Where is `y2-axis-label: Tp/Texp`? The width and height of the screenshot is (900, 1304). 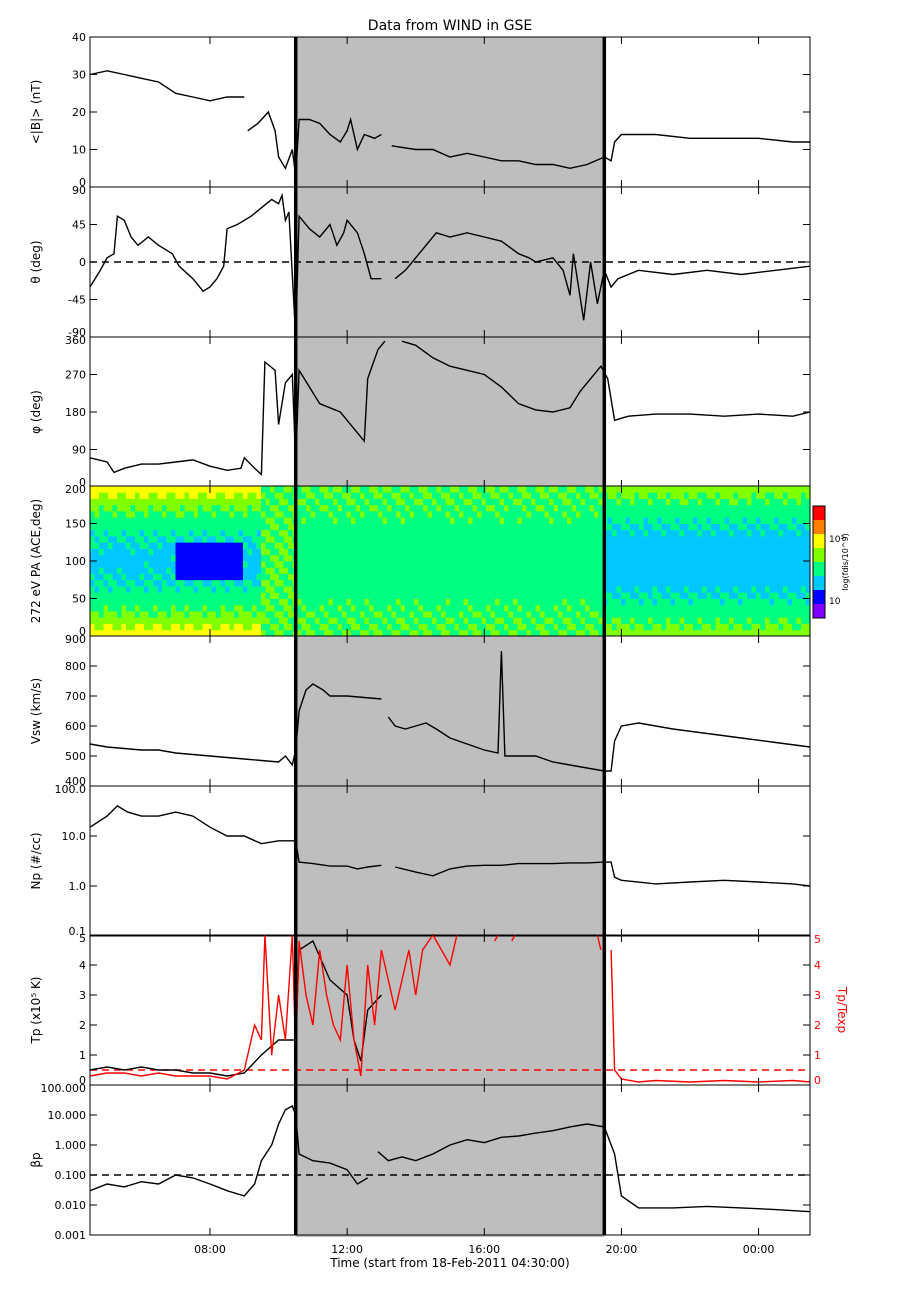 y2-axis-label: Tp/Texp is located at coordinates (842, 1009).